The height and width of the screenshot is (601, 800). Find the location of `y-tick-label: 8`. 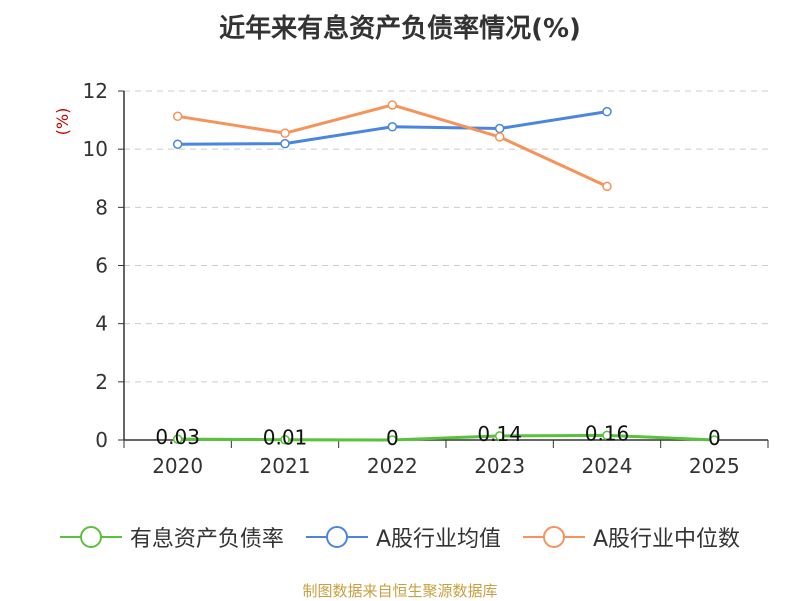

y-tick-label: 8 is located at coordinates (101, 207).